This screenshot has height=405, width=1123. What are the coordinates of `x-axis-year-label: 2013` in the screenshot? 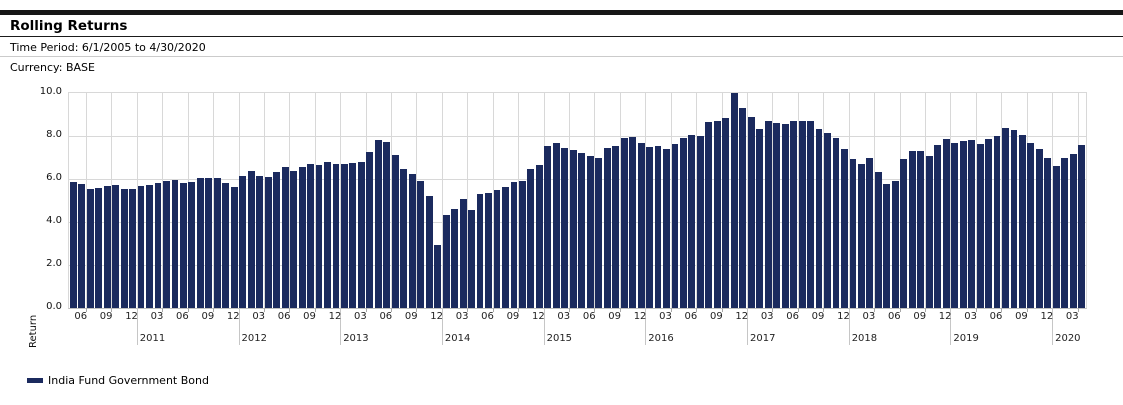 It's located at (356, 338).